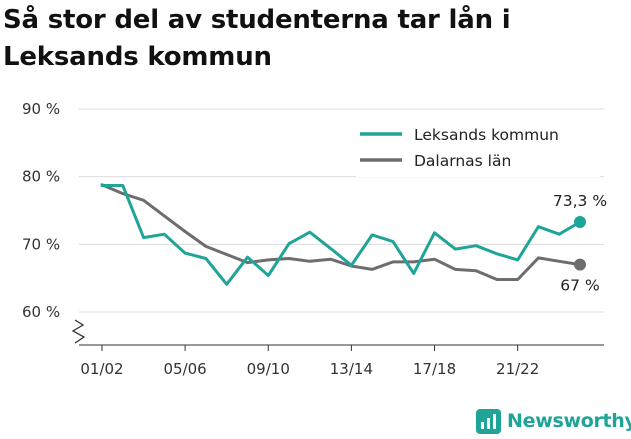 The image size is (631, 439). What do you see at coordinates (434, 369) in the screenshot?
I see `x-tick-label: 17/18` at bounding box center [434, 369].